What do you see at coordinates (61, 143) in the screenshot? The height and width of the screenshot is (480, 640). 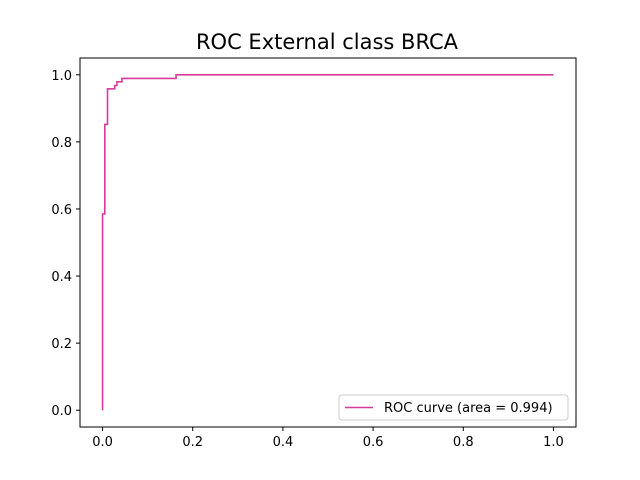 I see `y-tick-label: 0.8` at bounding box center [61, 143].